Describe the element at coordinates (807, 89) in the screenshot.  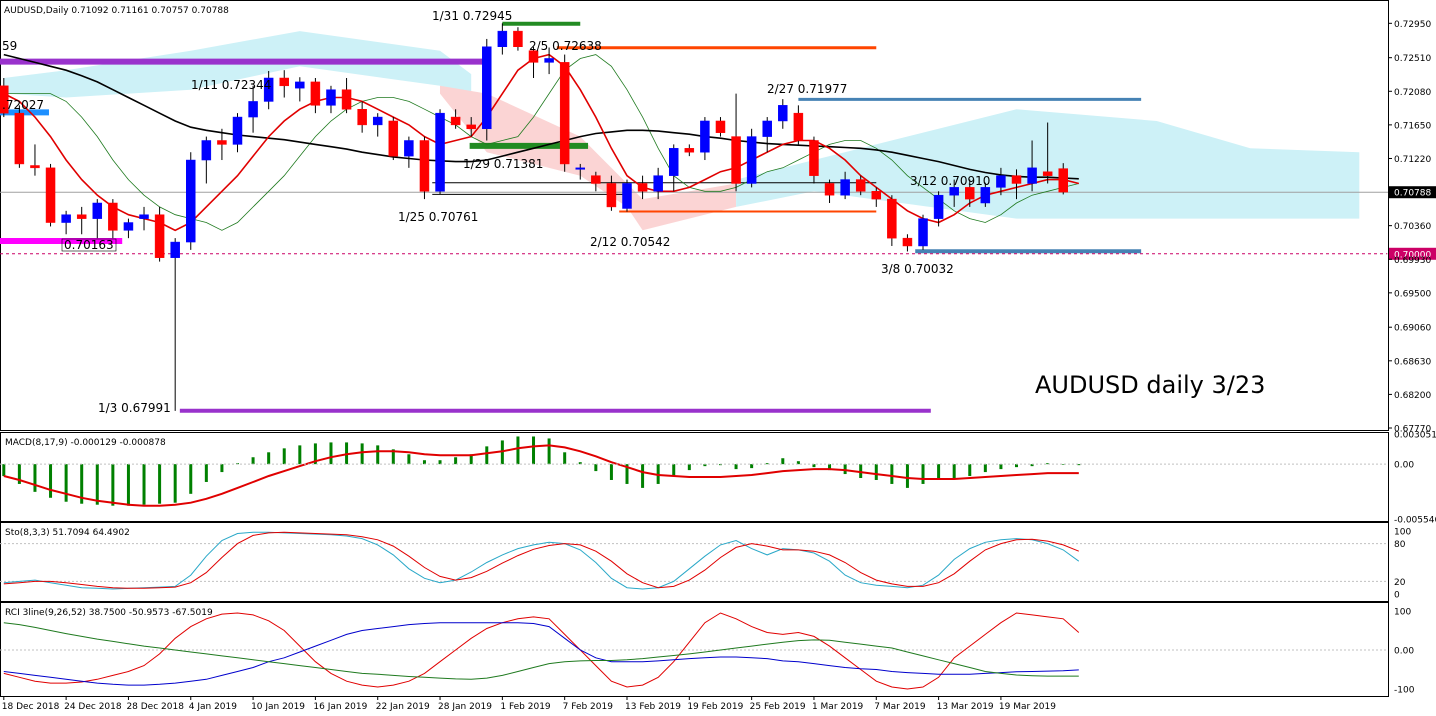
I see `price-annotation: 2/27 0.71977` at that location.